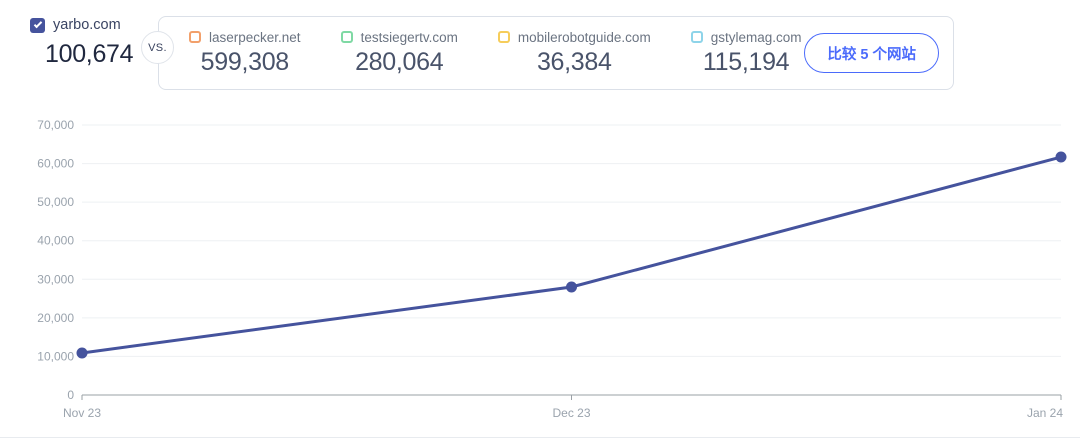 This screenshot has width=1080, height=440. What do you see at coordinates (255, 37) in the screenshot?
I see `competitor-domain: laserpecker.net` at bounding box center [255, 37].